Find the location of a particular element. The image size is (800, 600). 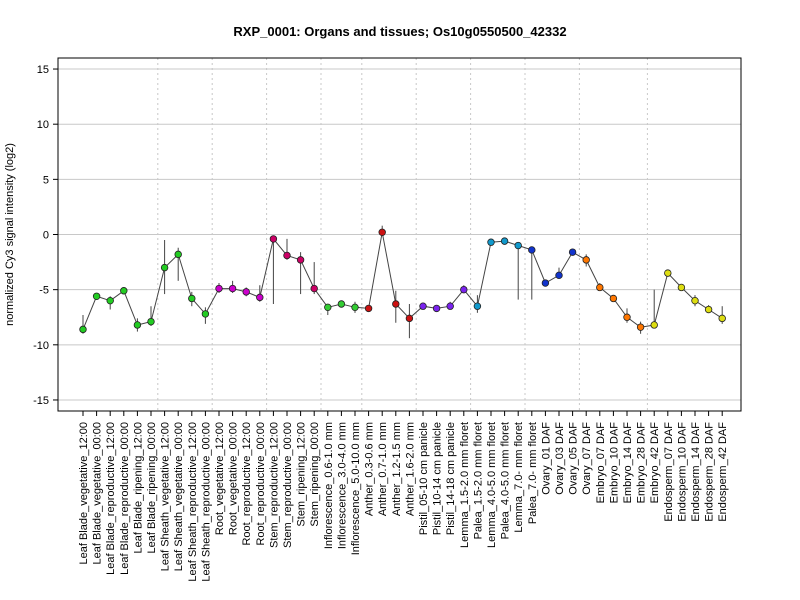

x-tick-label: Lemma_7.0- mm floret is located at coordinates (519, 477).